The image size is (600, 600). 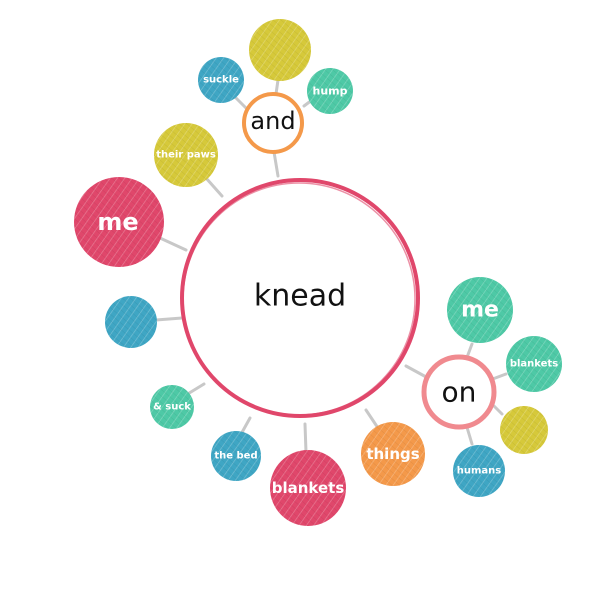 I want to click on node-and-suck-label: & suck, so click(x=172, y=407).